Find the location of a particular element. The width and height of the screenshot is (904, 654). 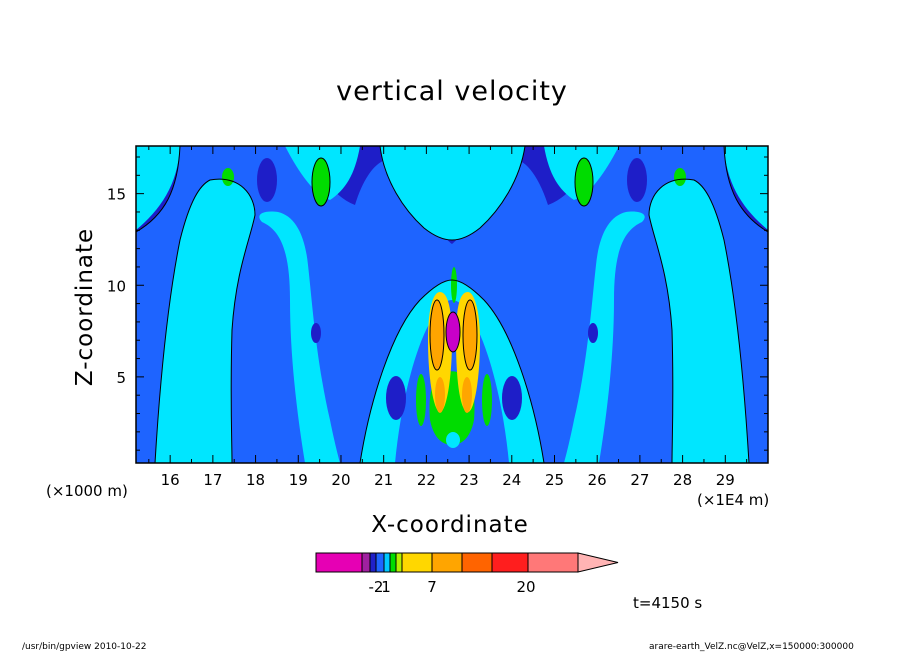

colorbar: -21 7 20 is located at coordinates (467, 574).